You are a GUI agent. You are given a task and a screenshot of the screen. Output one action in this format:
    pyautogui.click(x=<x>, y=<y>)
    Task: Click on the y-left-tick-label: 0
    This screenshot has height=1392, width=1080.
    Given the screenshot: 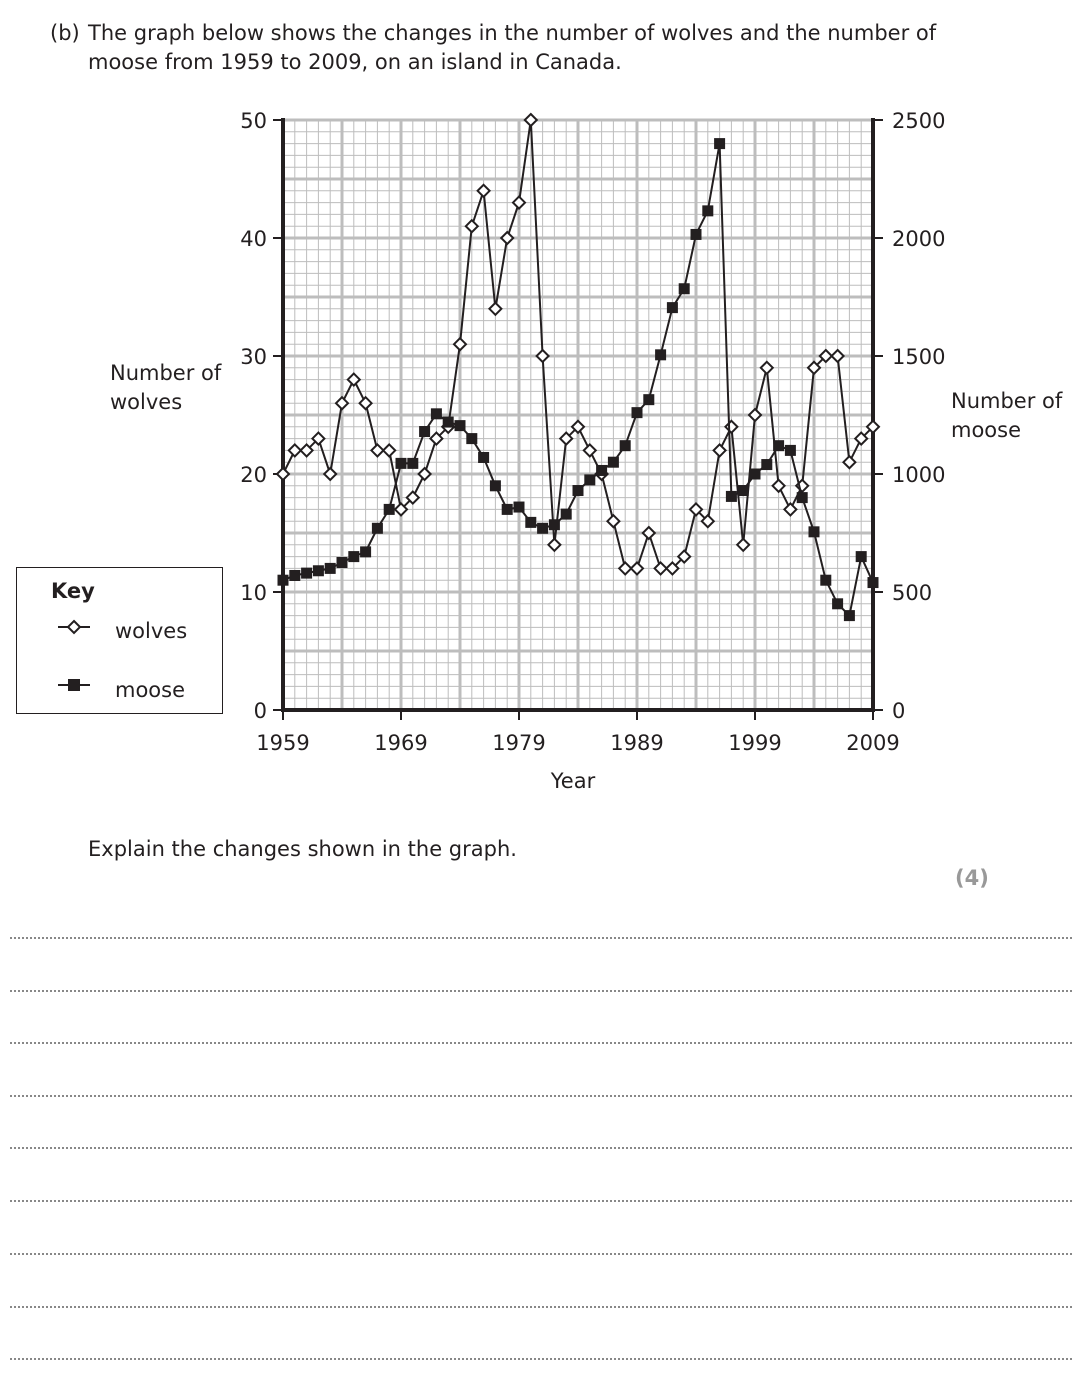 What is the action you would take?
    pyautogui.click(x=260, y=711)
    